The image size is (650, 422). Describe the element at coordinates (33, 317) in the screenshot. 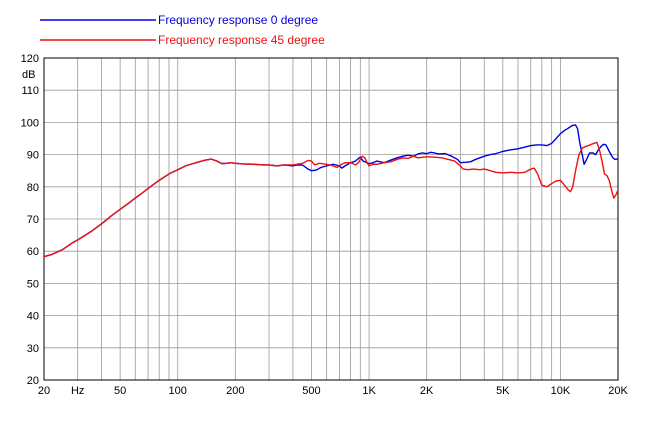

I see `y-tick-label: 40` at that location.